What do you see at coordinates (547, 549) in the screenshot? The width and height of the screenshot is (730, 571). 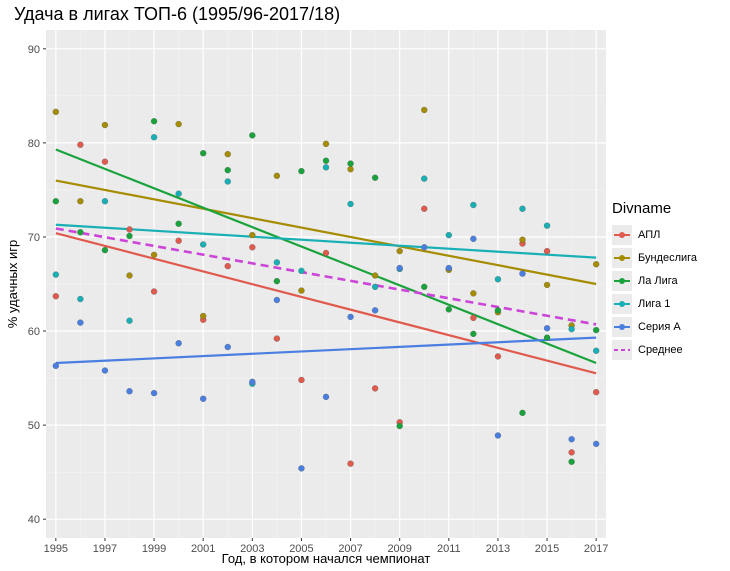 I see `x-tick-label: 2015` at bounding box center [547, 549].